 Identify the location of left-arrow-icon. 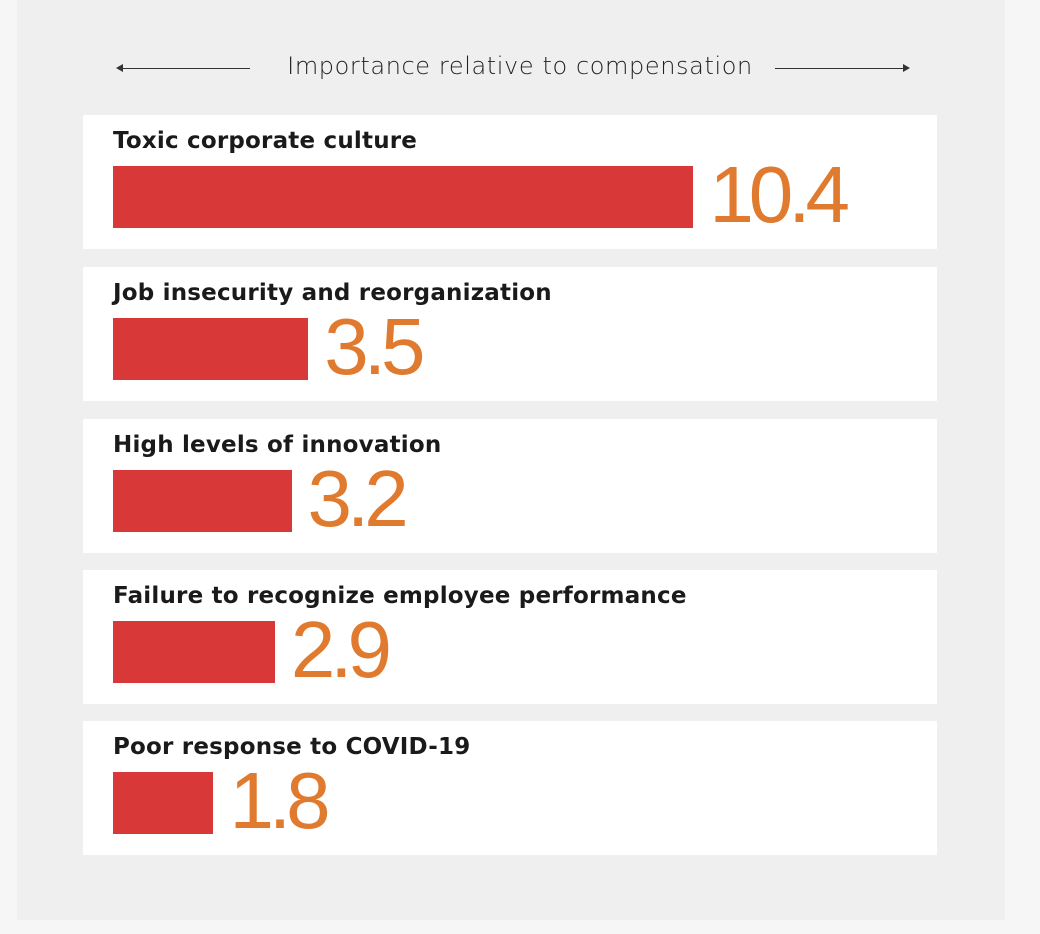
(183, 68).